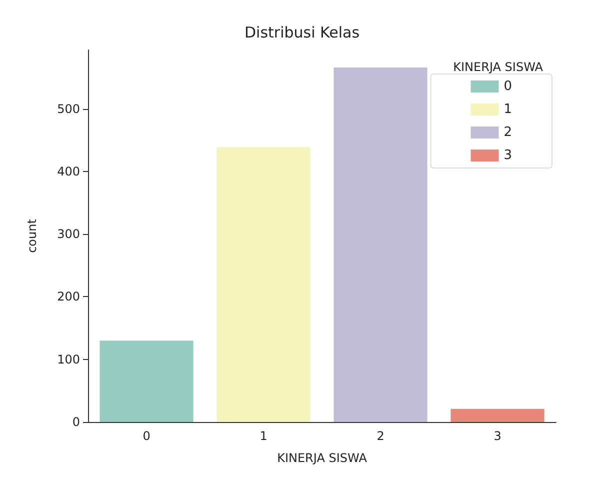 The image size is (604, 488). What do you see at coordinates (508, 155) in the screenshot?
I see `legend-label: 3` at bounding box center [508, 155].